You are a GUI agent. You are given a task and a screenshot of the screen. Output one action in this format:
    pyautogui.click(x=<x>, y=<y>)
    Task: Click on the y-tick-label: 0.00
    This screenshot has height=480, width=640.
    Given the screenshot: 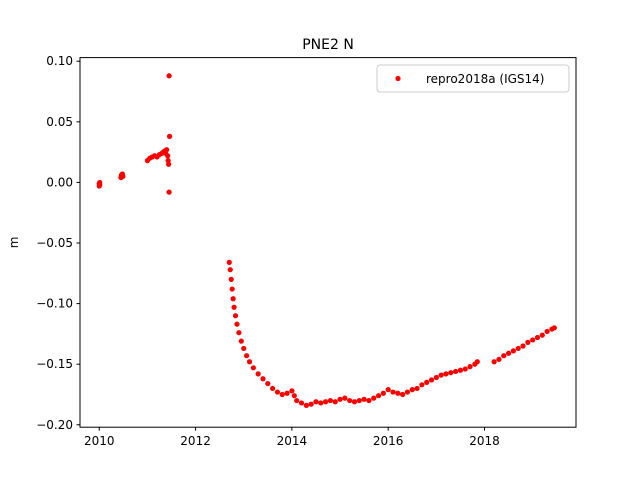 What is the action you would take?
    pyautogui.click(x=59, y=182)
    